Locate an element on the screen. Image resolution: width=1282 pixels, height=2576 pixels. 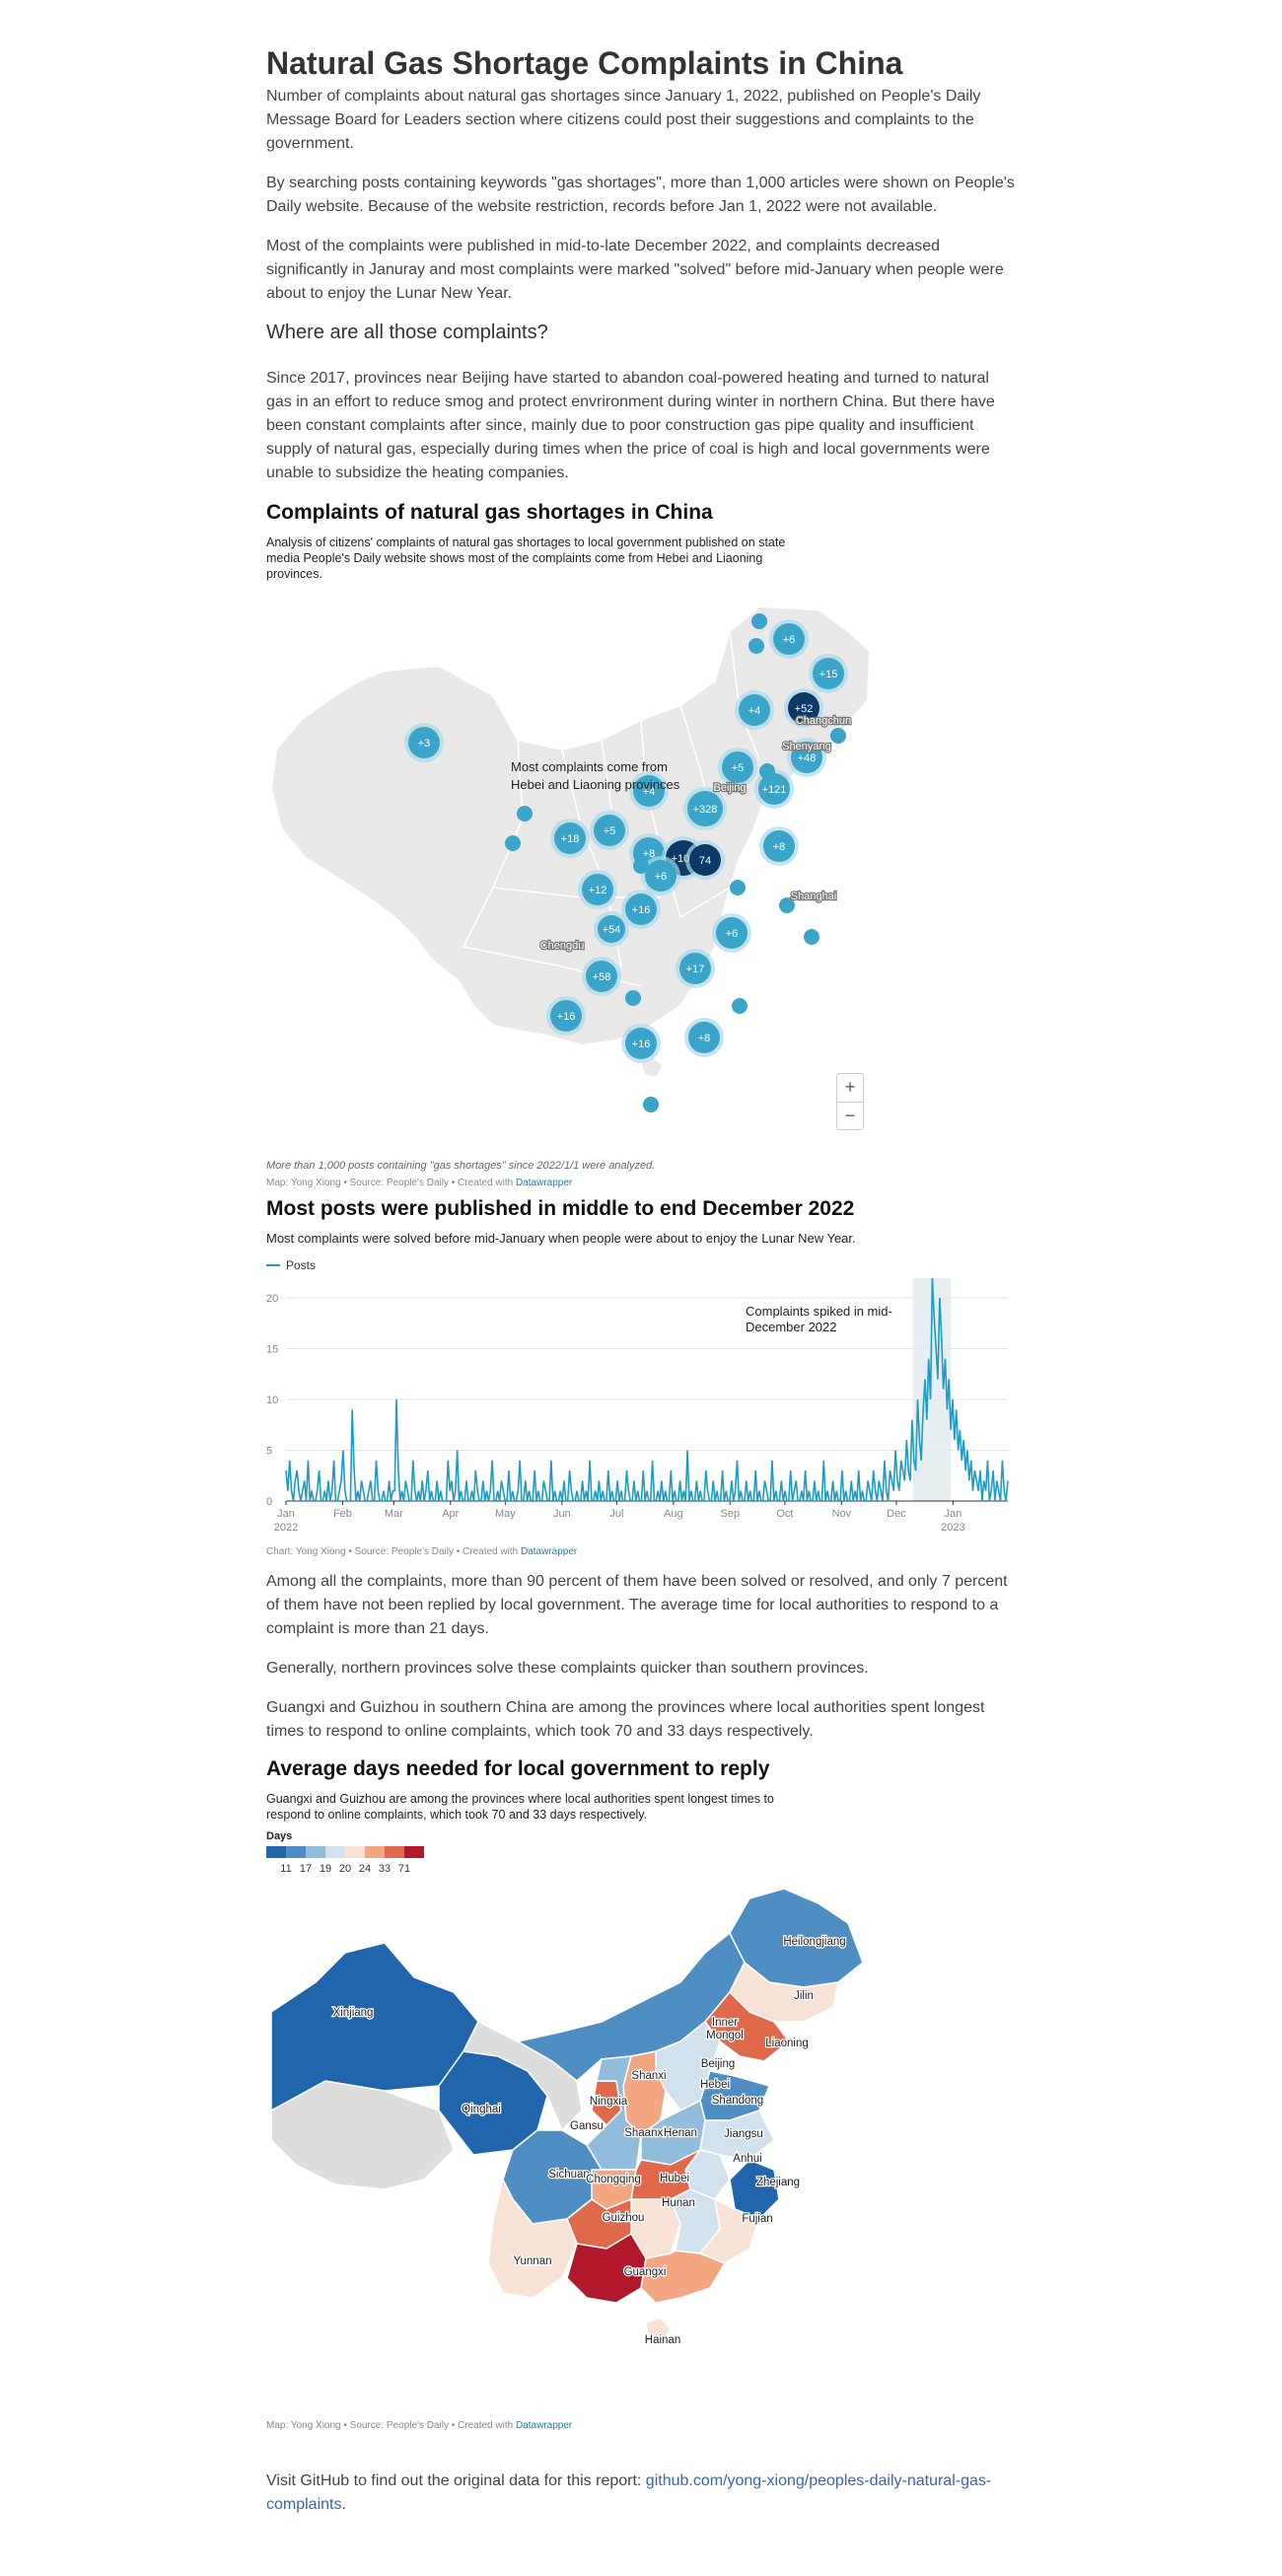
province-label: Hebei is located at coordinates (715, 2085).